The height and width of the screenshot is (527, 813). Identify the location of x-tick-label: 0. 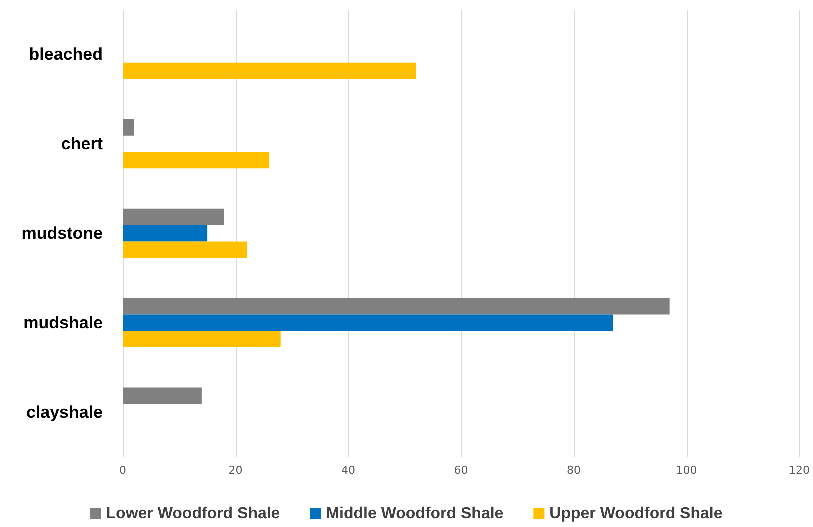
(123, 470).